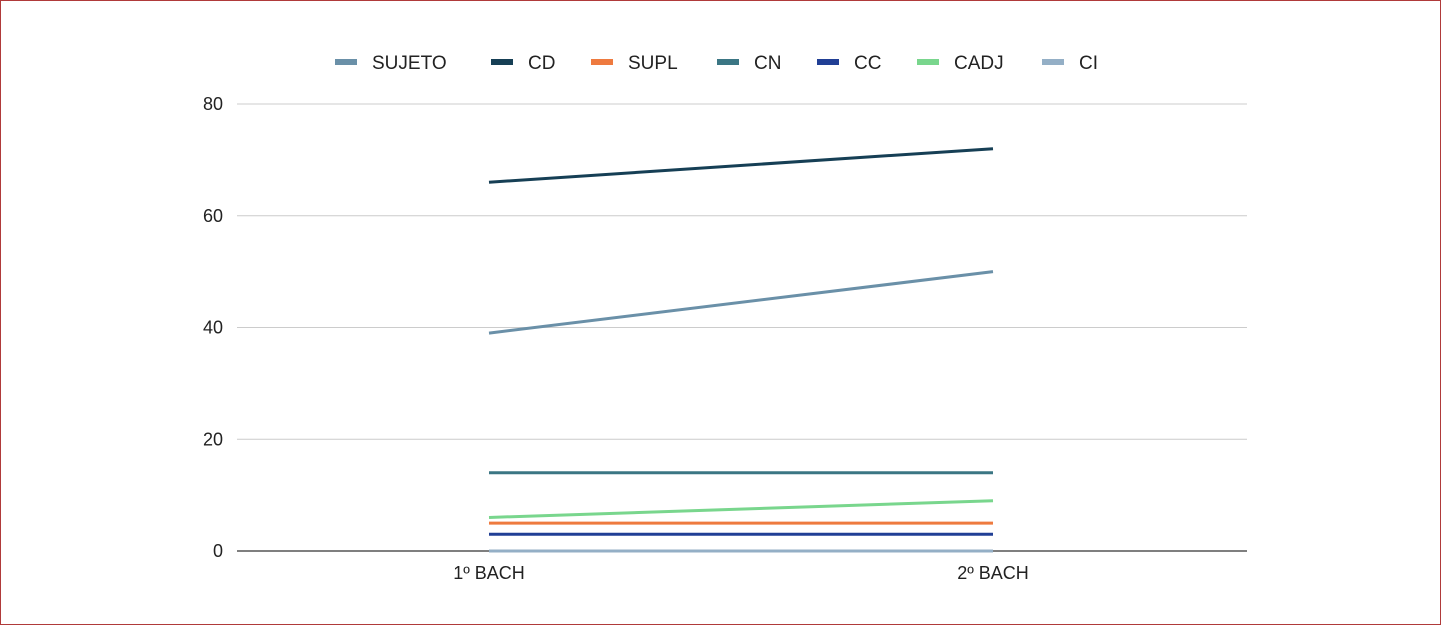 The height and width of the screenshot is (626, 1441). I want to click on legend-item-supl: SUPL, so click(634, 63).